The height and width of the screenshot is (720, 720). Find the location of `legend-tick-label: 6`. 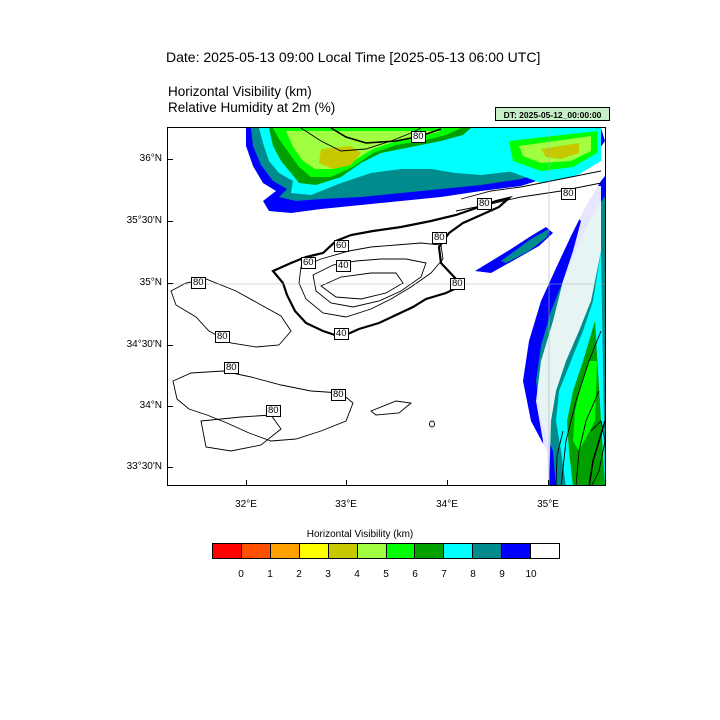

legend-tick-label: 6 is located at coordinates (415, 574).